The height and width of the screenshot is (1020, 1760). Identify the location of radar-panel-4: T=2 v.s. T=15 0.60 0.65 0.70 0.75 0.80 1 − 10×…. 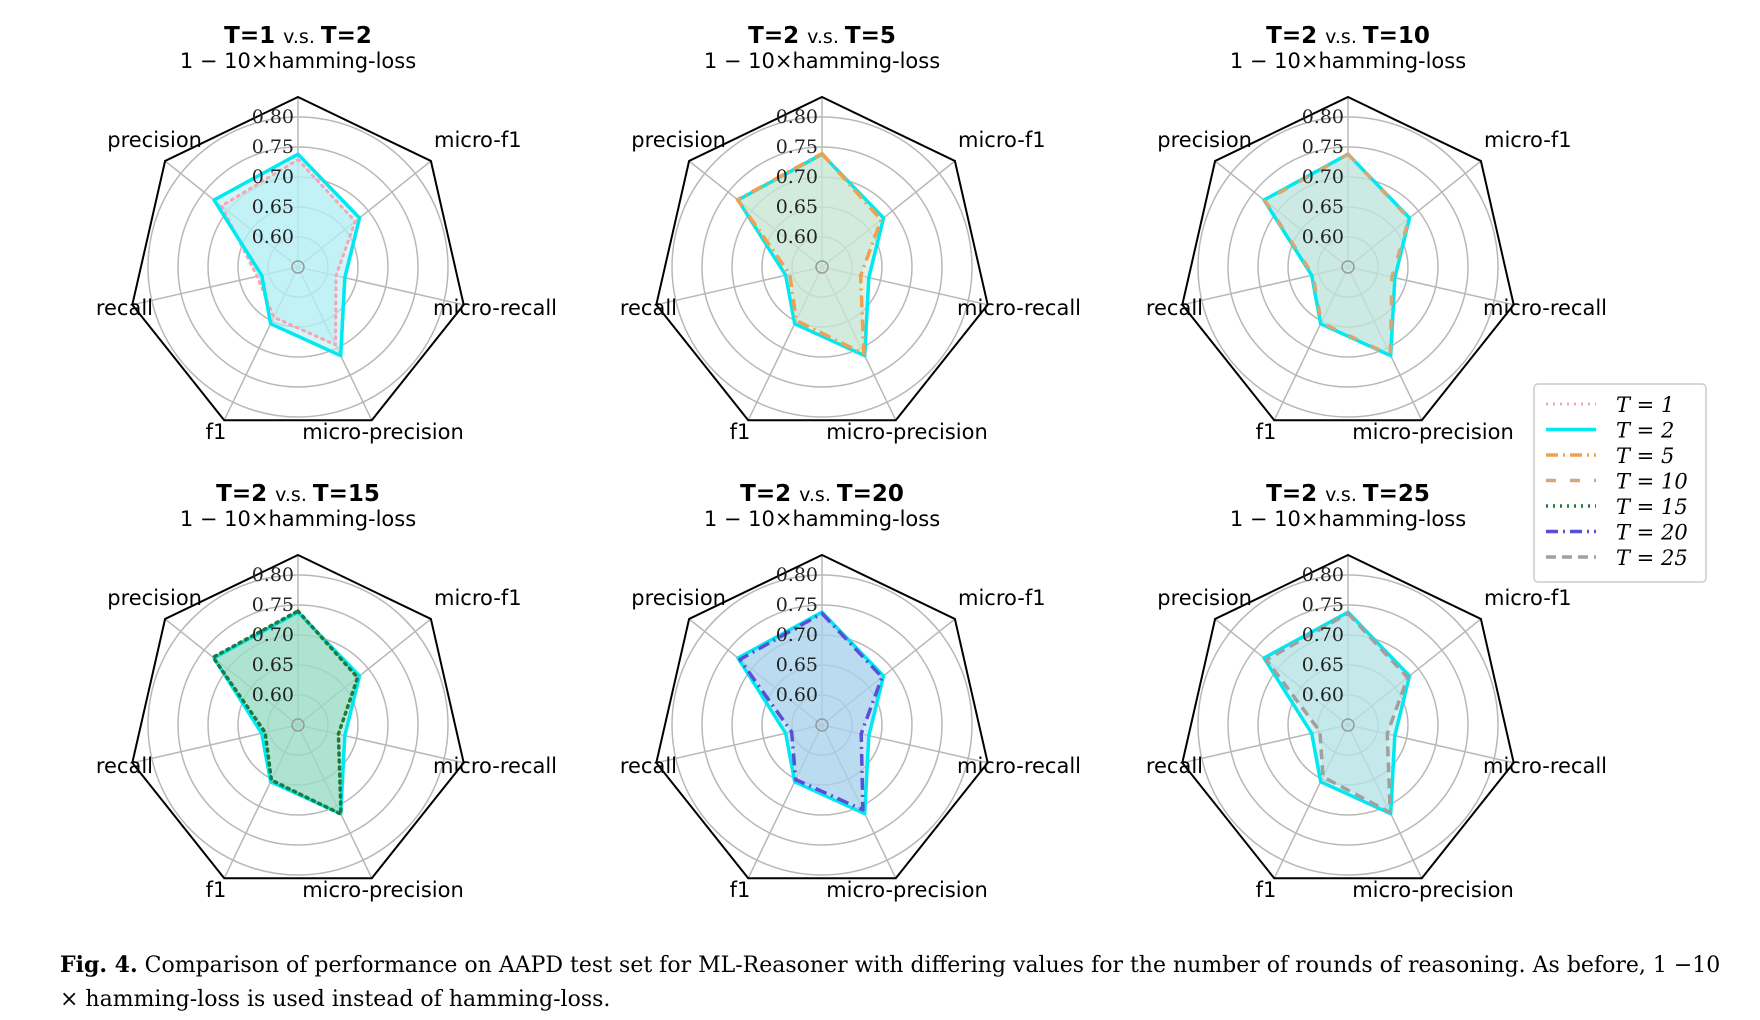
(326, 691).